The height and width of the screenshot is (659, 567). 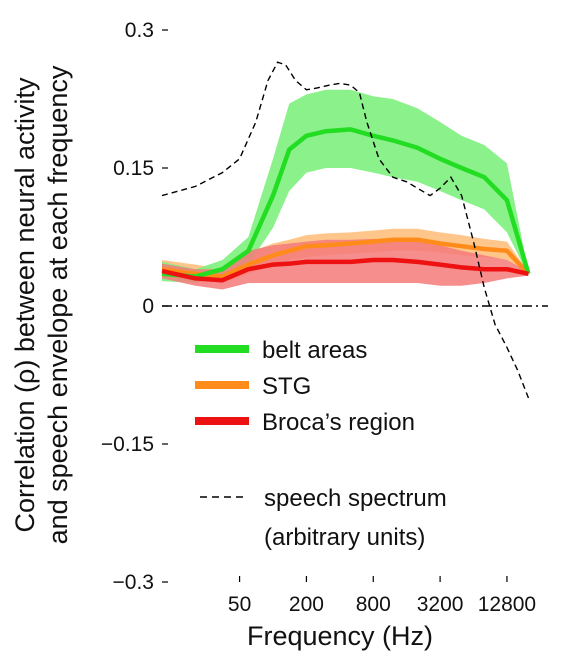 What do you see at coordinates (139, 30) in the screenshot?
I see `y-tick-label: 0.3` at bounding box center [139, 30].